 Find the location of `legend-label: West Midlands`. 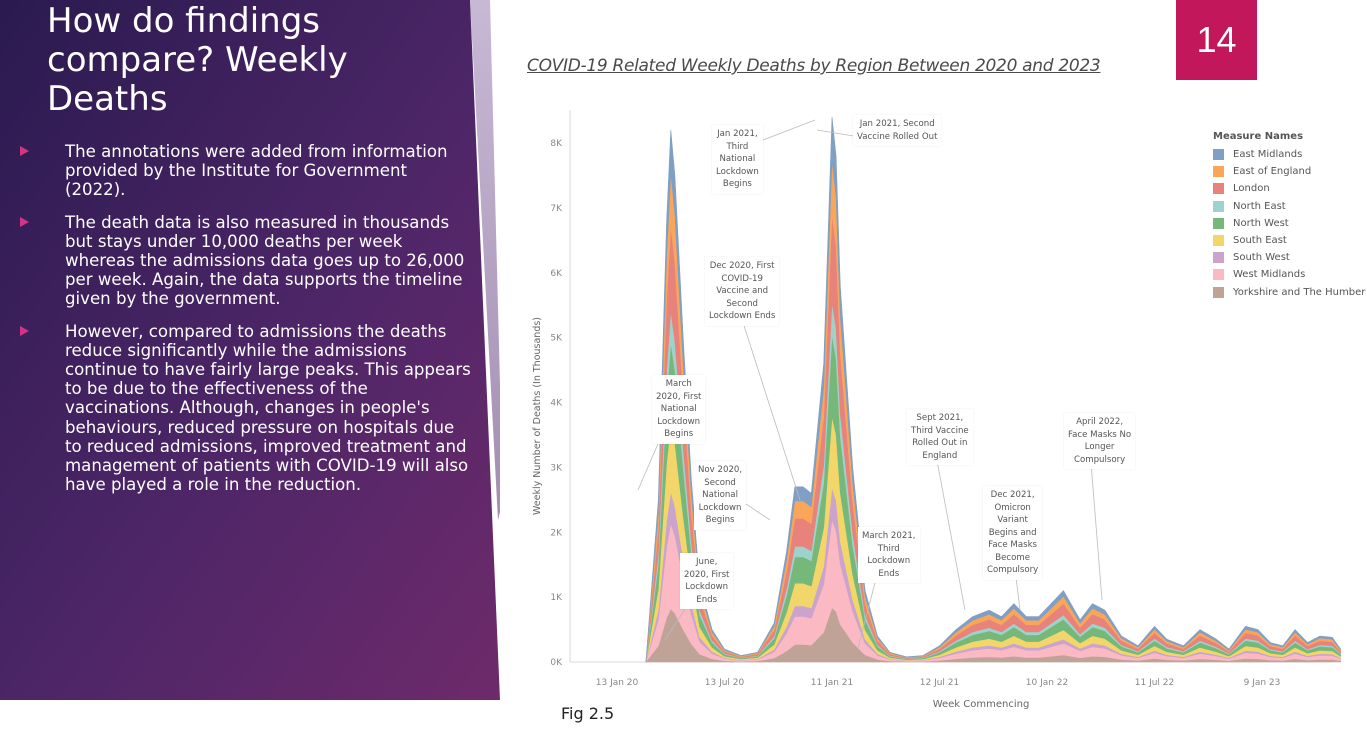

legend-label: West Midlands is located at coordinates (1269, 275).